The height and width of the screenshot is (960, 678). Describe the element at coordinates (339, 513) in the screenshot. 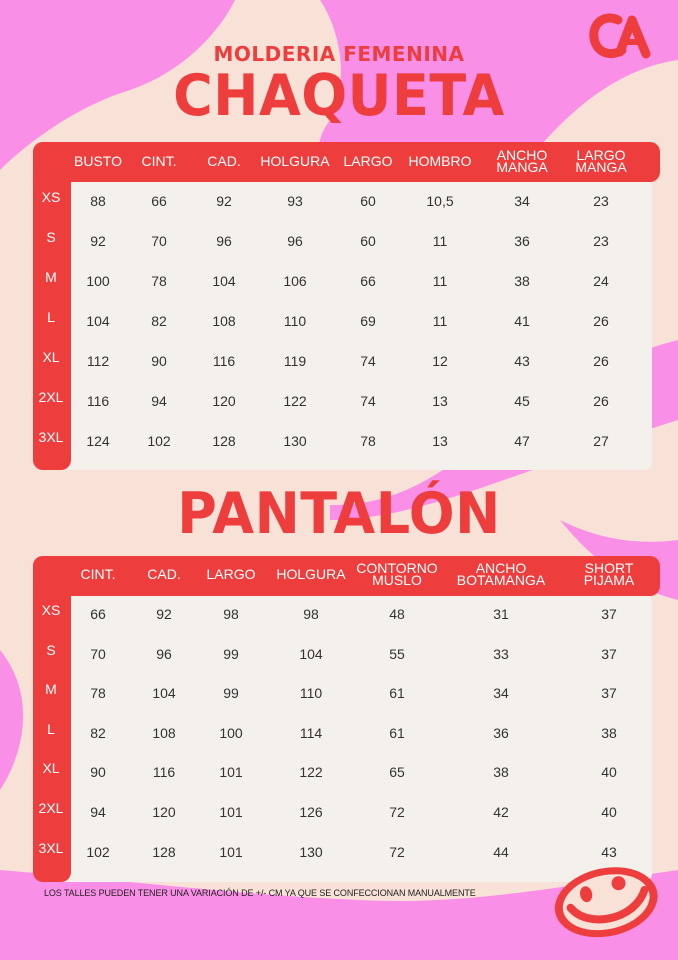

I see `pants-title: PANTALÓN` at that location.